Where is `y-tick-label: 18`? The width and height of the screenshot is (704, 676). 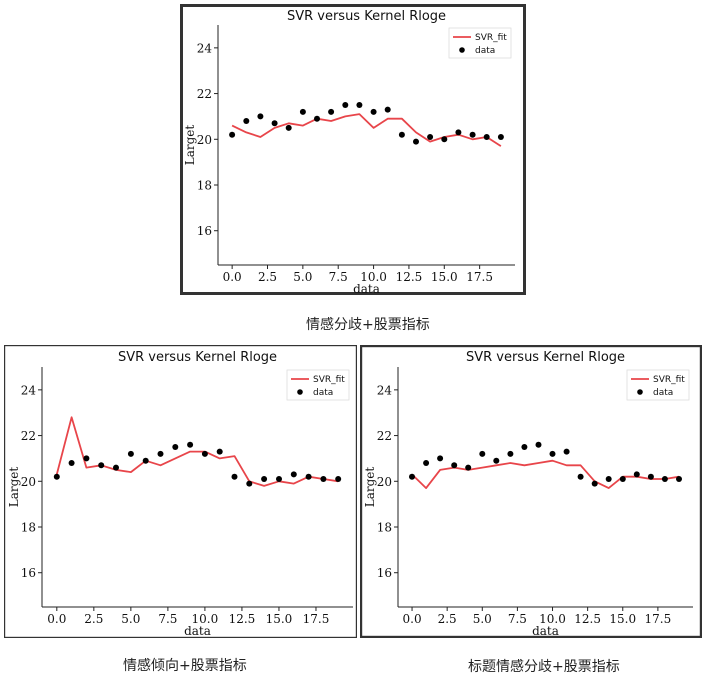
y-tick-label: 18 is located at coordinates (28, 528).